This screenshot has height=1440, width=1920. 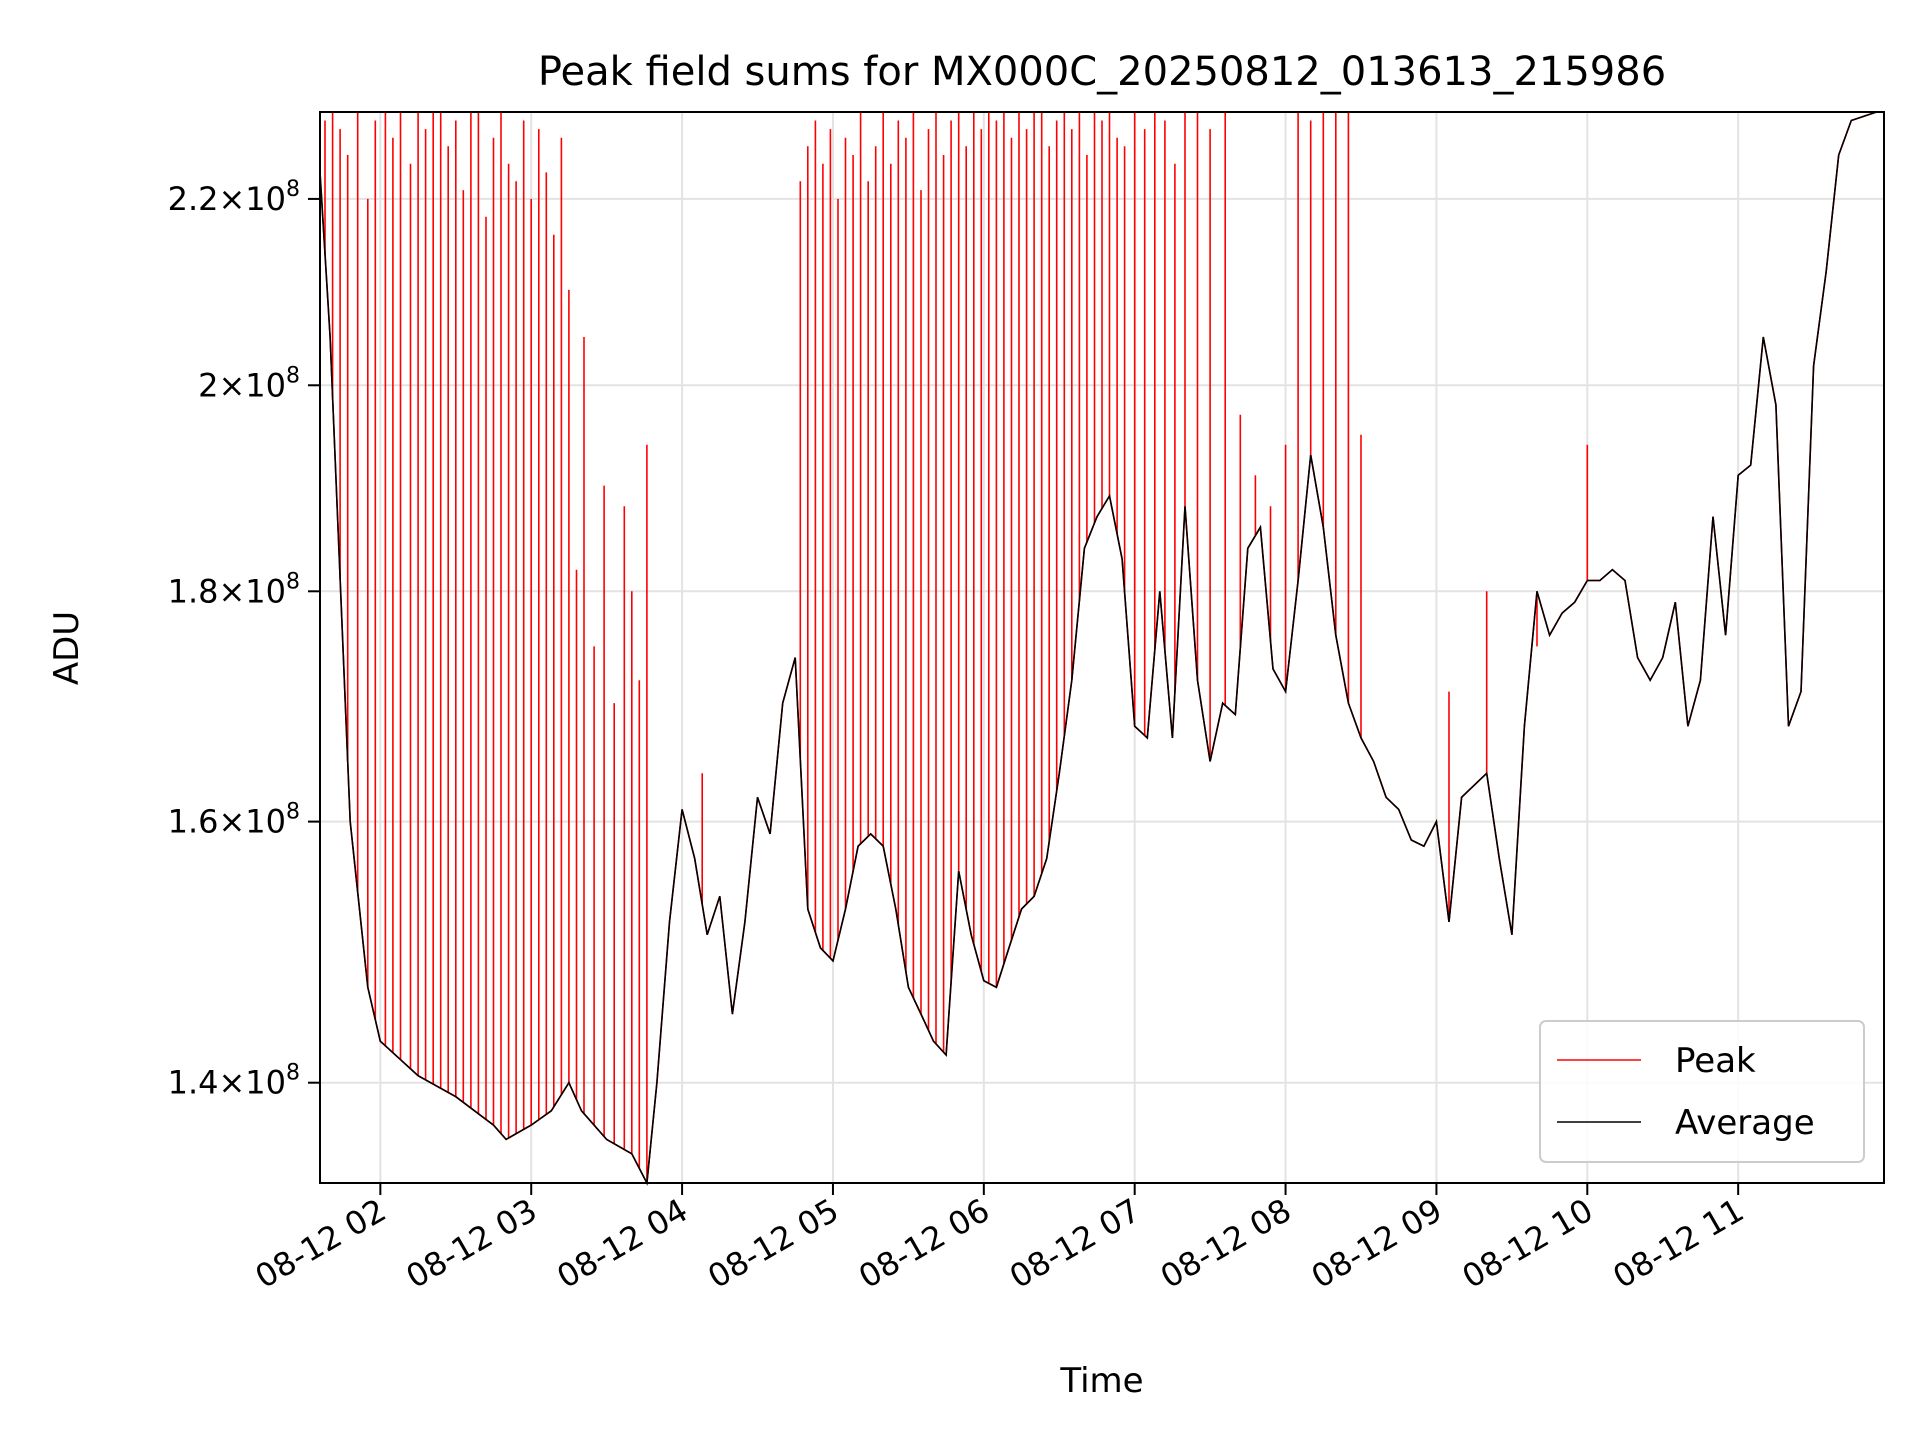 I want to click on y-axis-label: ADU, so click(x=67, y=648).